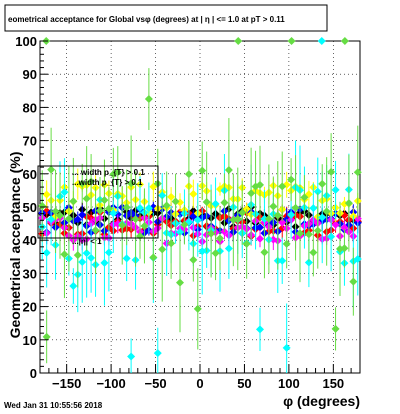 The width and height of the screenshot is (400, 414). What do you see at coordinates (30, 307) in the screenshot?
I see `y-tick-label: 20` at bounding box center [30, 307].